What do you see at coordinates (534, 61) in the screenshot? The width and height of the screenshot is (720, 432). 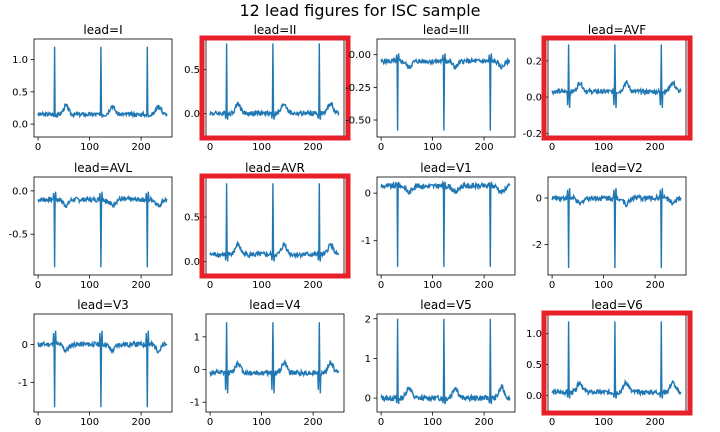 I see `y-tick-label-lead-avf: 0.2` at bounding box center [534, 61].